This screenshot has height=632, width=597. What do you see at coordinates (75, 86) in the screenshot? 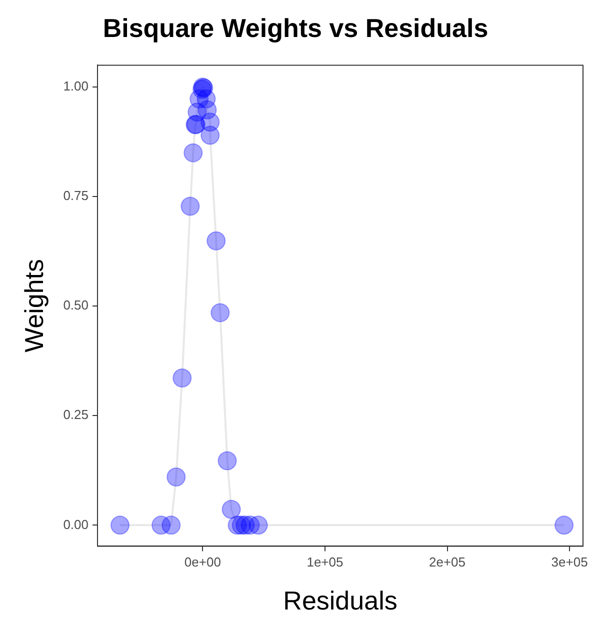
I see `y-tick-label: 1.00` at bounding box center [75, 86].